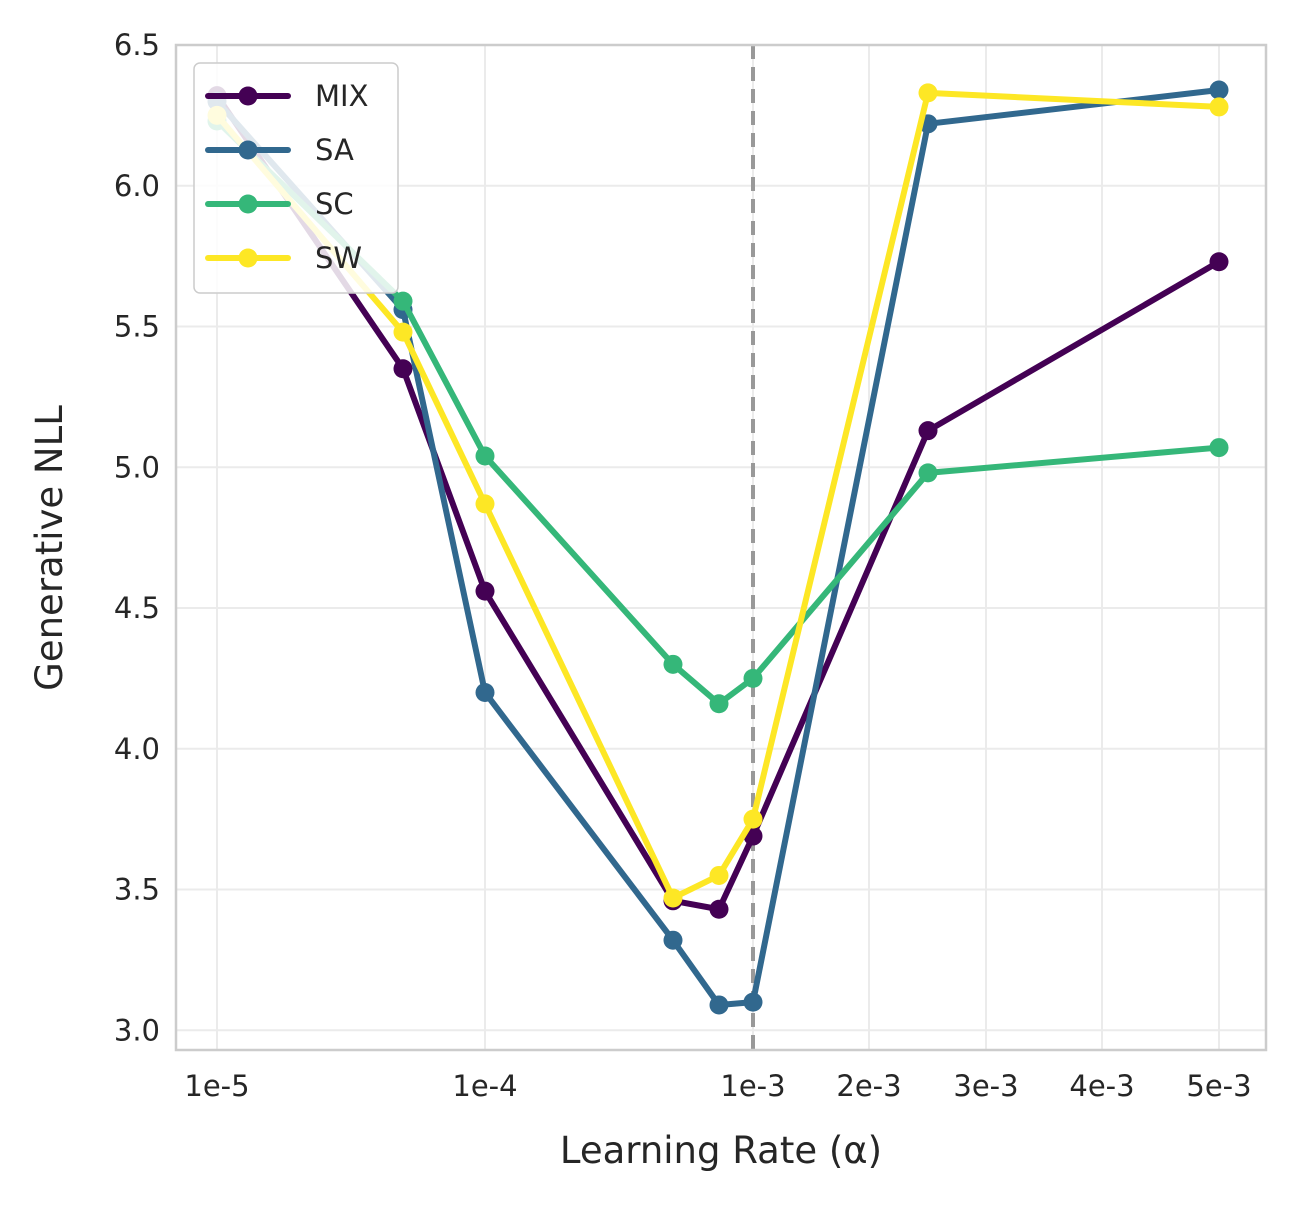  What do you see at coordinates (279, 204) in the screenshot?
I see `legend-entry-sc: SC` at bounding box center [279, 204].